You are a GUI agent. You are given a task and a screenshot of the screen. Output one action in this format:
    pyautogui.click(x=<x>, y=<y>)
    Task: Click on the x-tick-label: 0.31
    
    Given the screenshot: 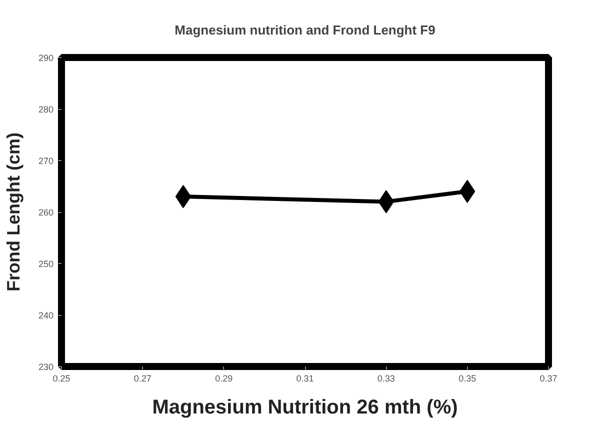 What is the action you would take?
    pyautogui.click(x=305, y=379)
    